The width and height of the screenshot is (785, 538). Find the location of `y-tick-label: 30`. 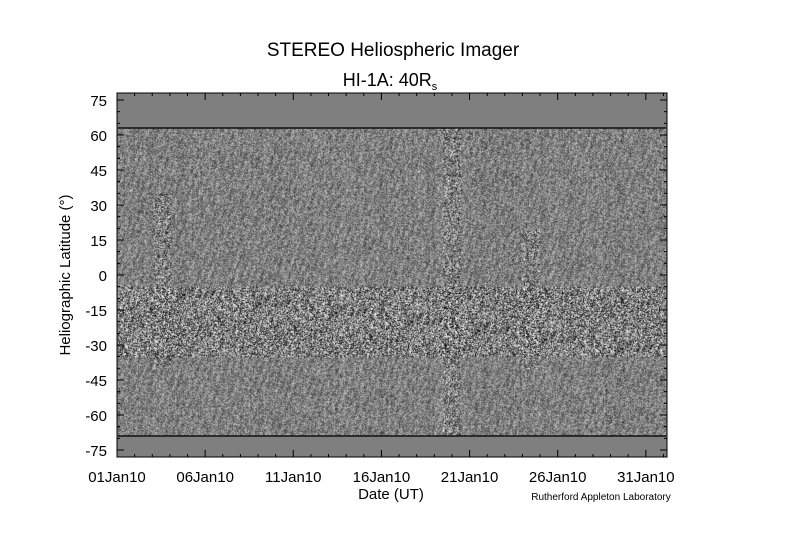

y-tick-label: 30 is located at coordinates (98, 206).